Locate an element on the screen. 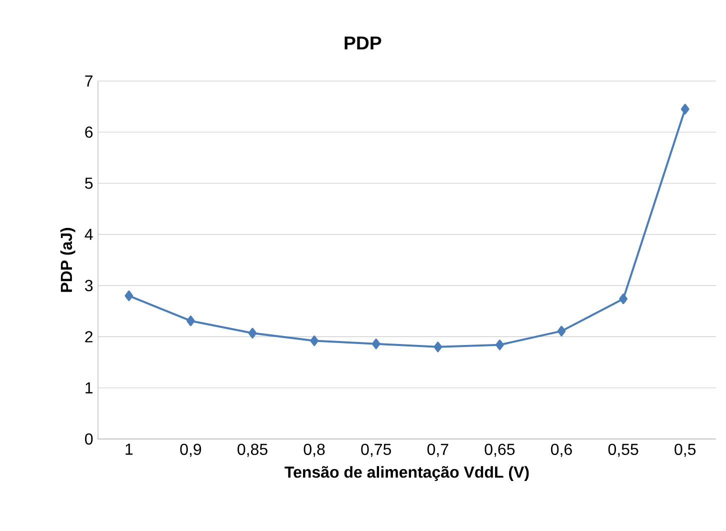 The height and width of the screenshot is (531, 726). x-tick-label: 0,85 is located at coordinates (253, 450).